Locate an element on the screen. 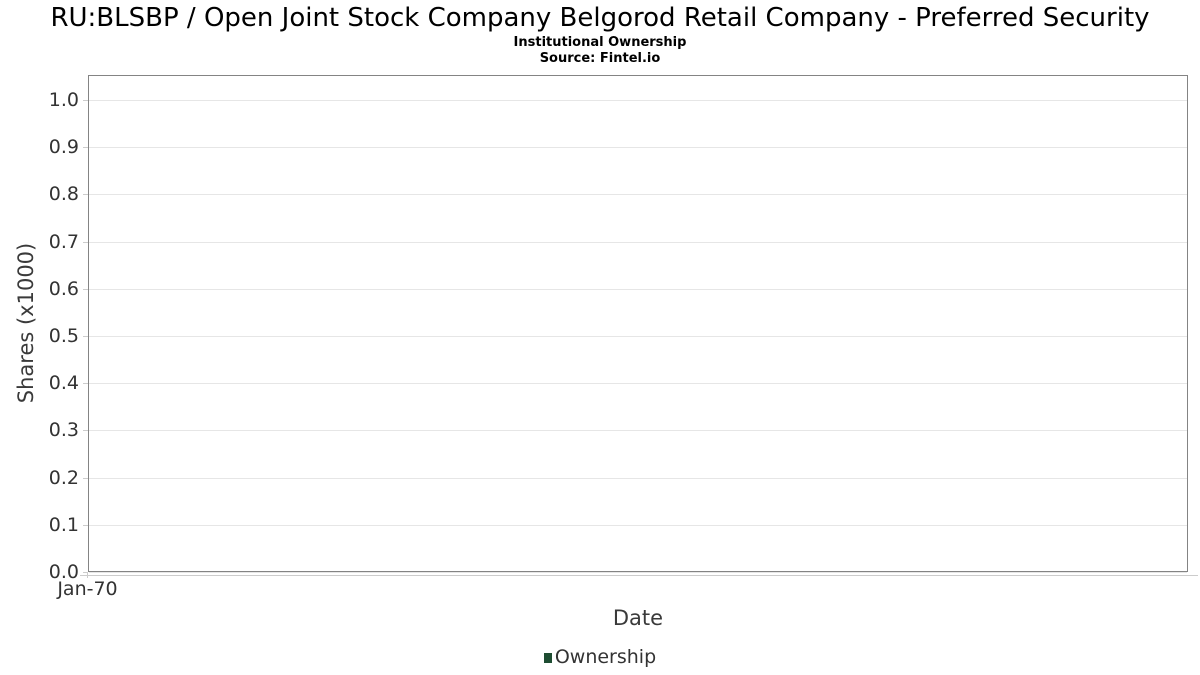 This screenshot has width=1200, height=675. y-tick-label: 0.9 is located at coordinates (63, 147).